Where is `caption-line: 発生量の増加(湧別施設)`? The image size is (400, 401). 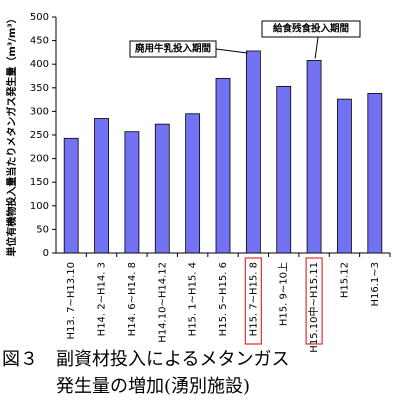 caption-line: 発生量の増加(湧別施設) is located at coordinates (126, 386).